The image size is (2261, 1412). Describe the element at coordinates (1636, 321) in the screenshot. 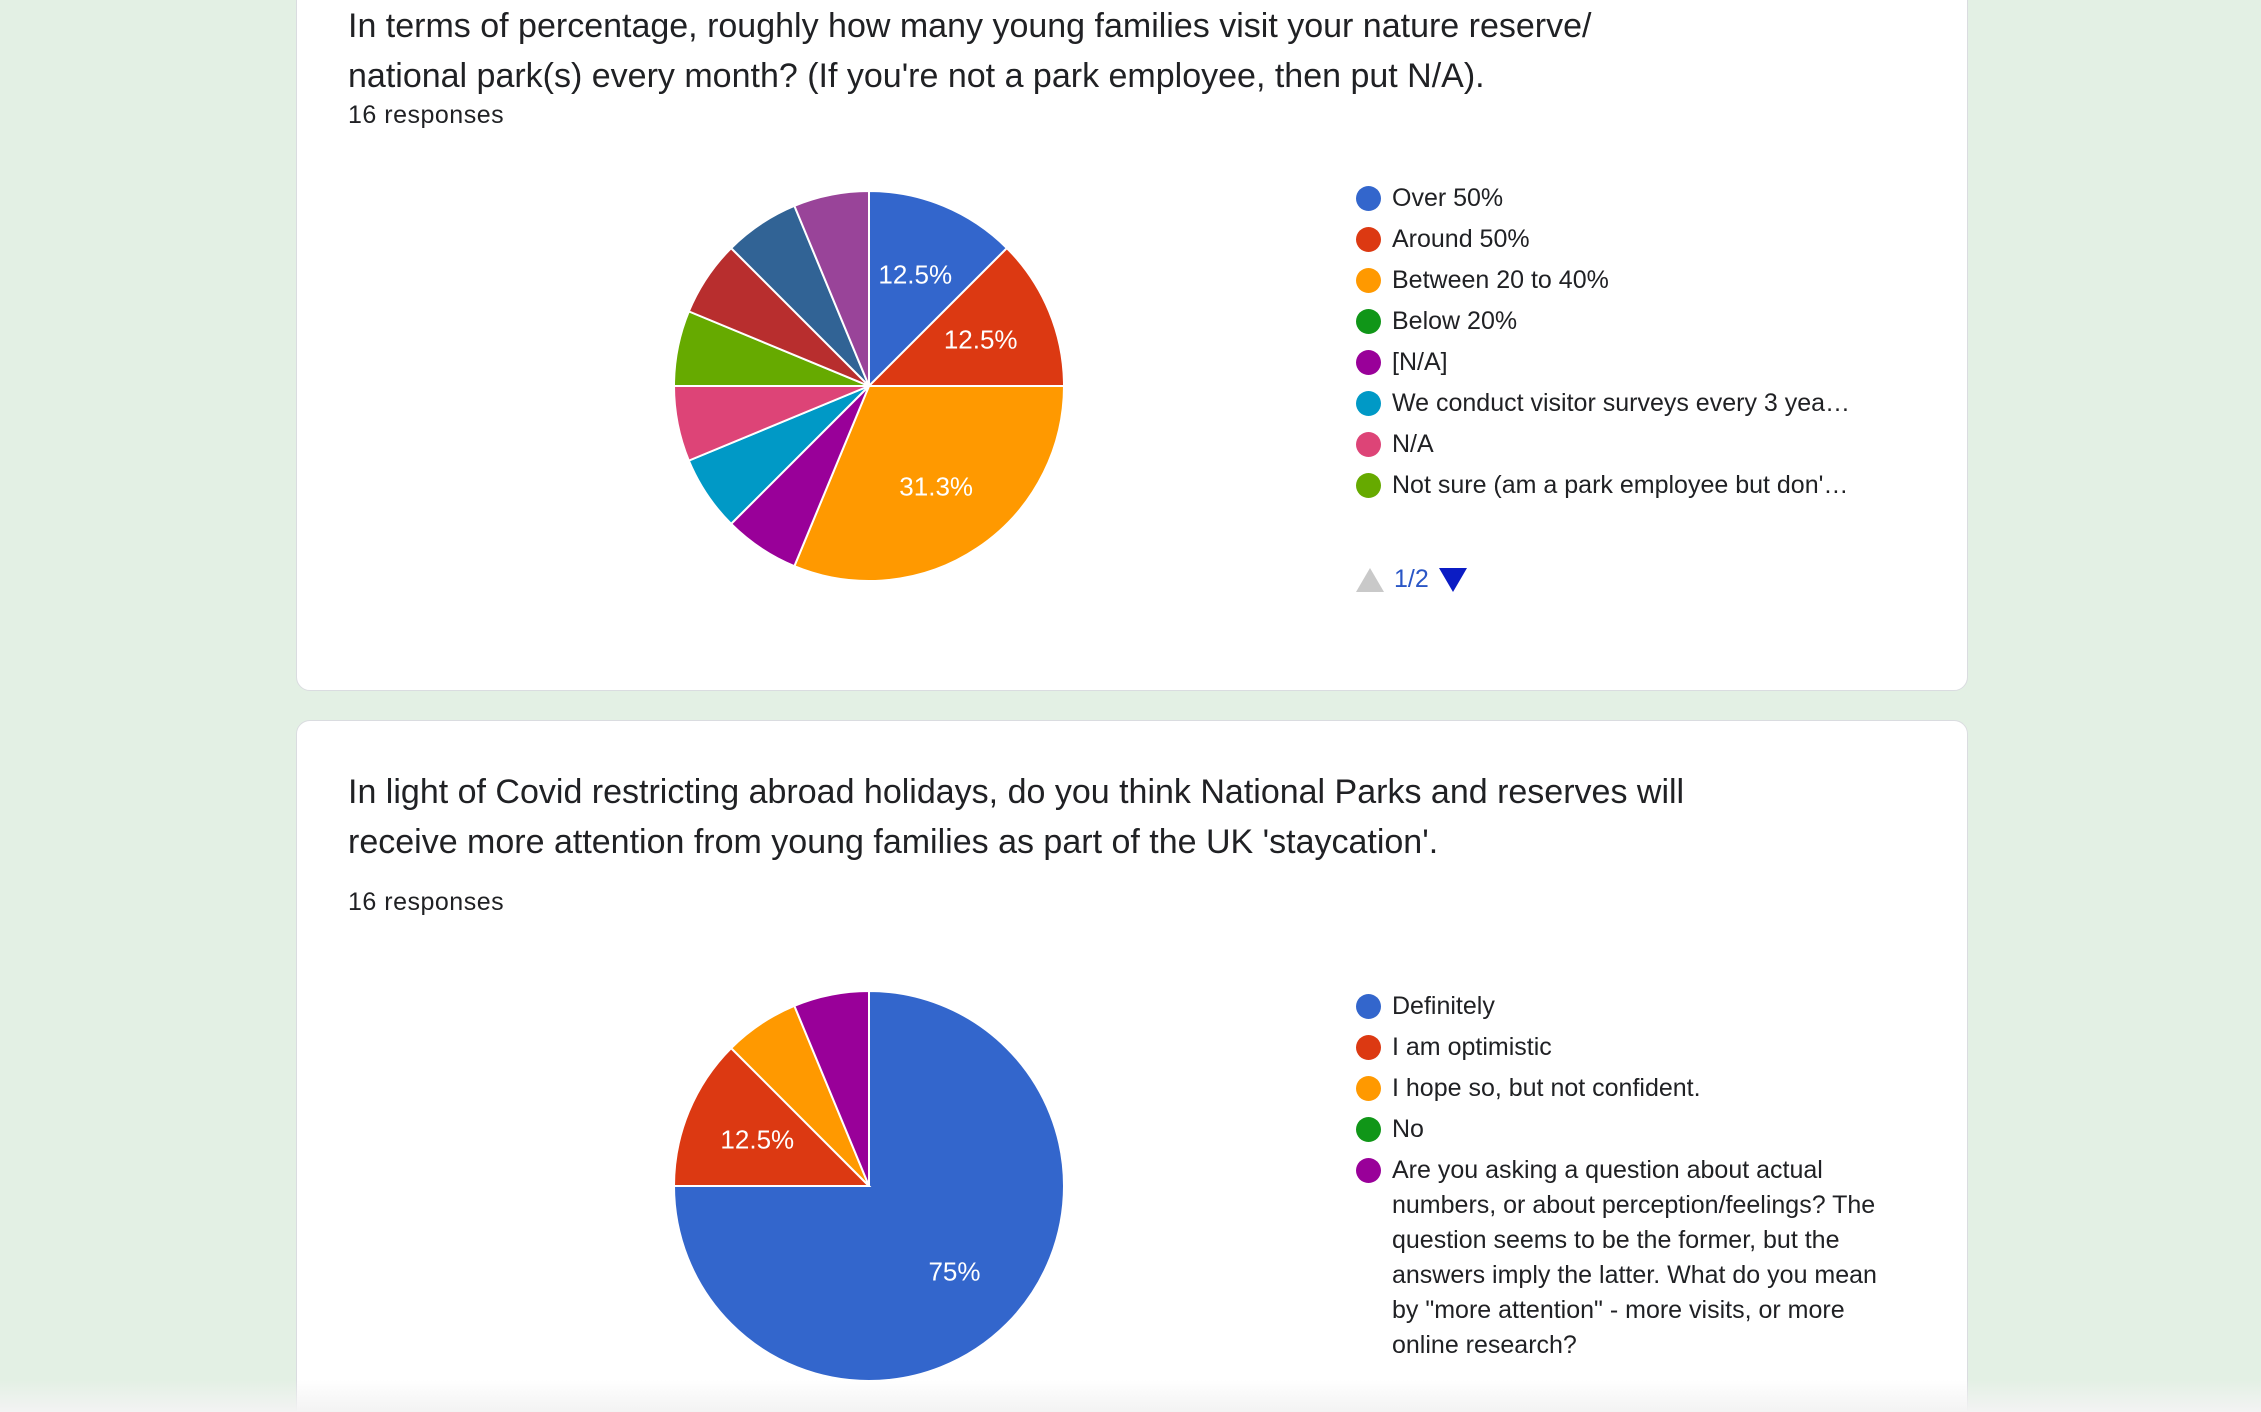

I see `legend-item: Below 20%` at that location.